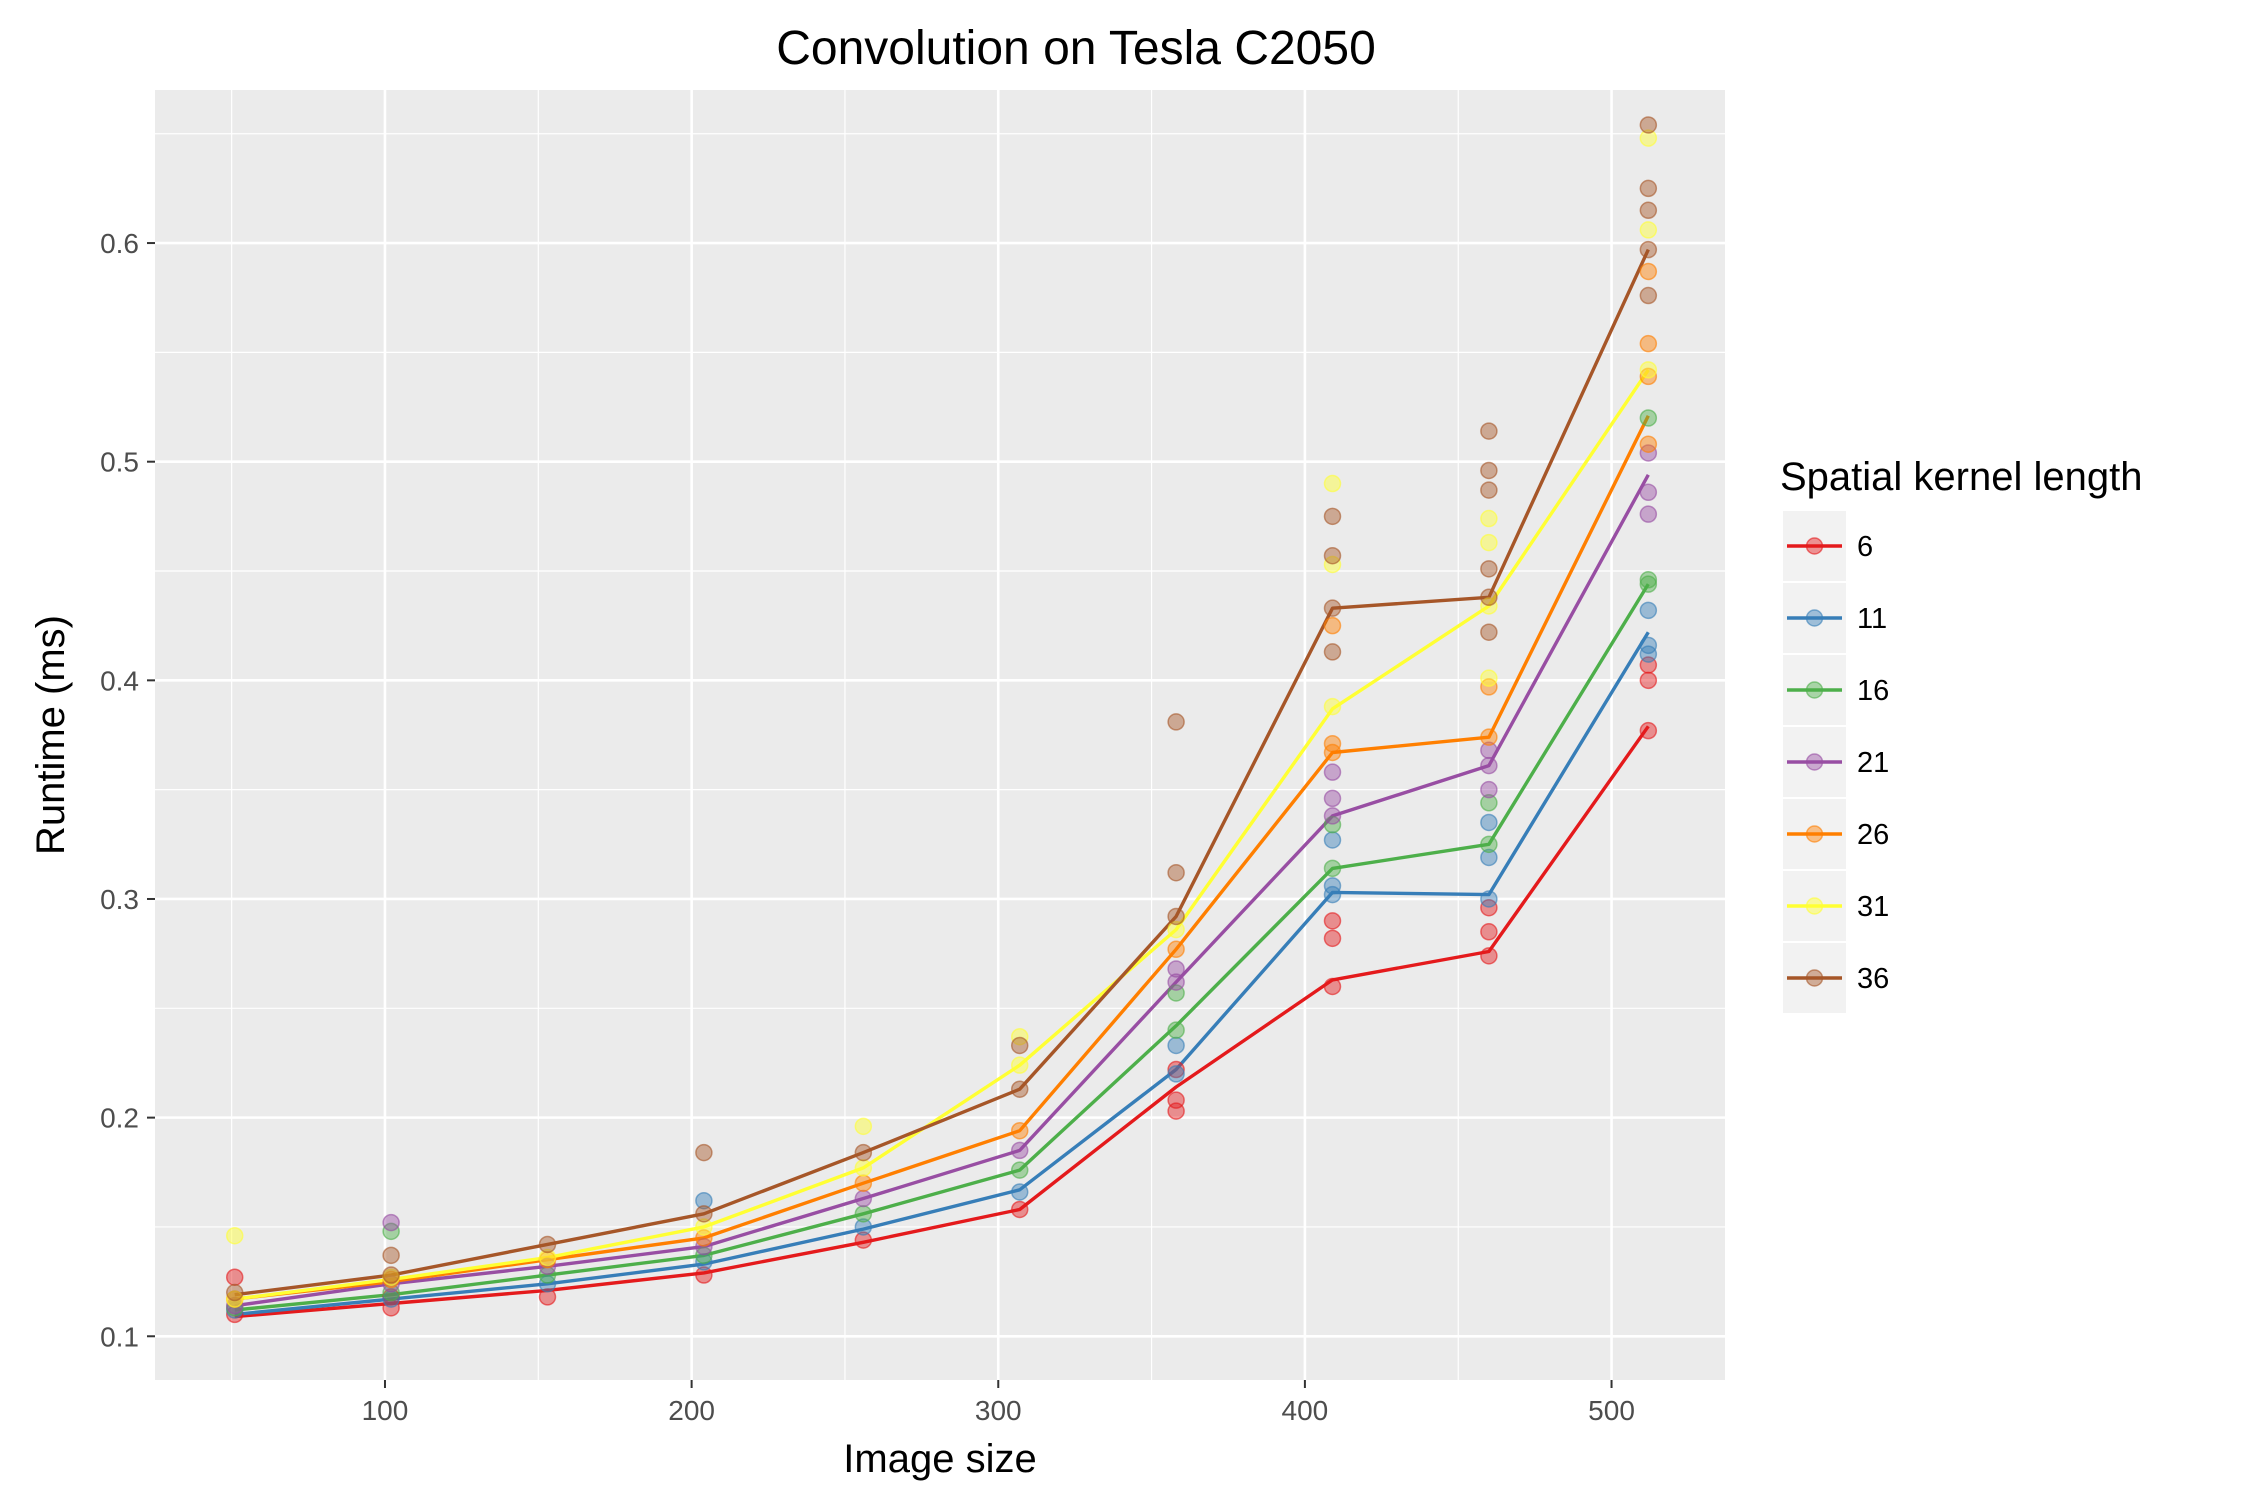 This screenshot has width=2250, height=1500. Describe the element at coordinates (1872, 619) in the screenshot. I see `legend-label-11: 11` at that location.